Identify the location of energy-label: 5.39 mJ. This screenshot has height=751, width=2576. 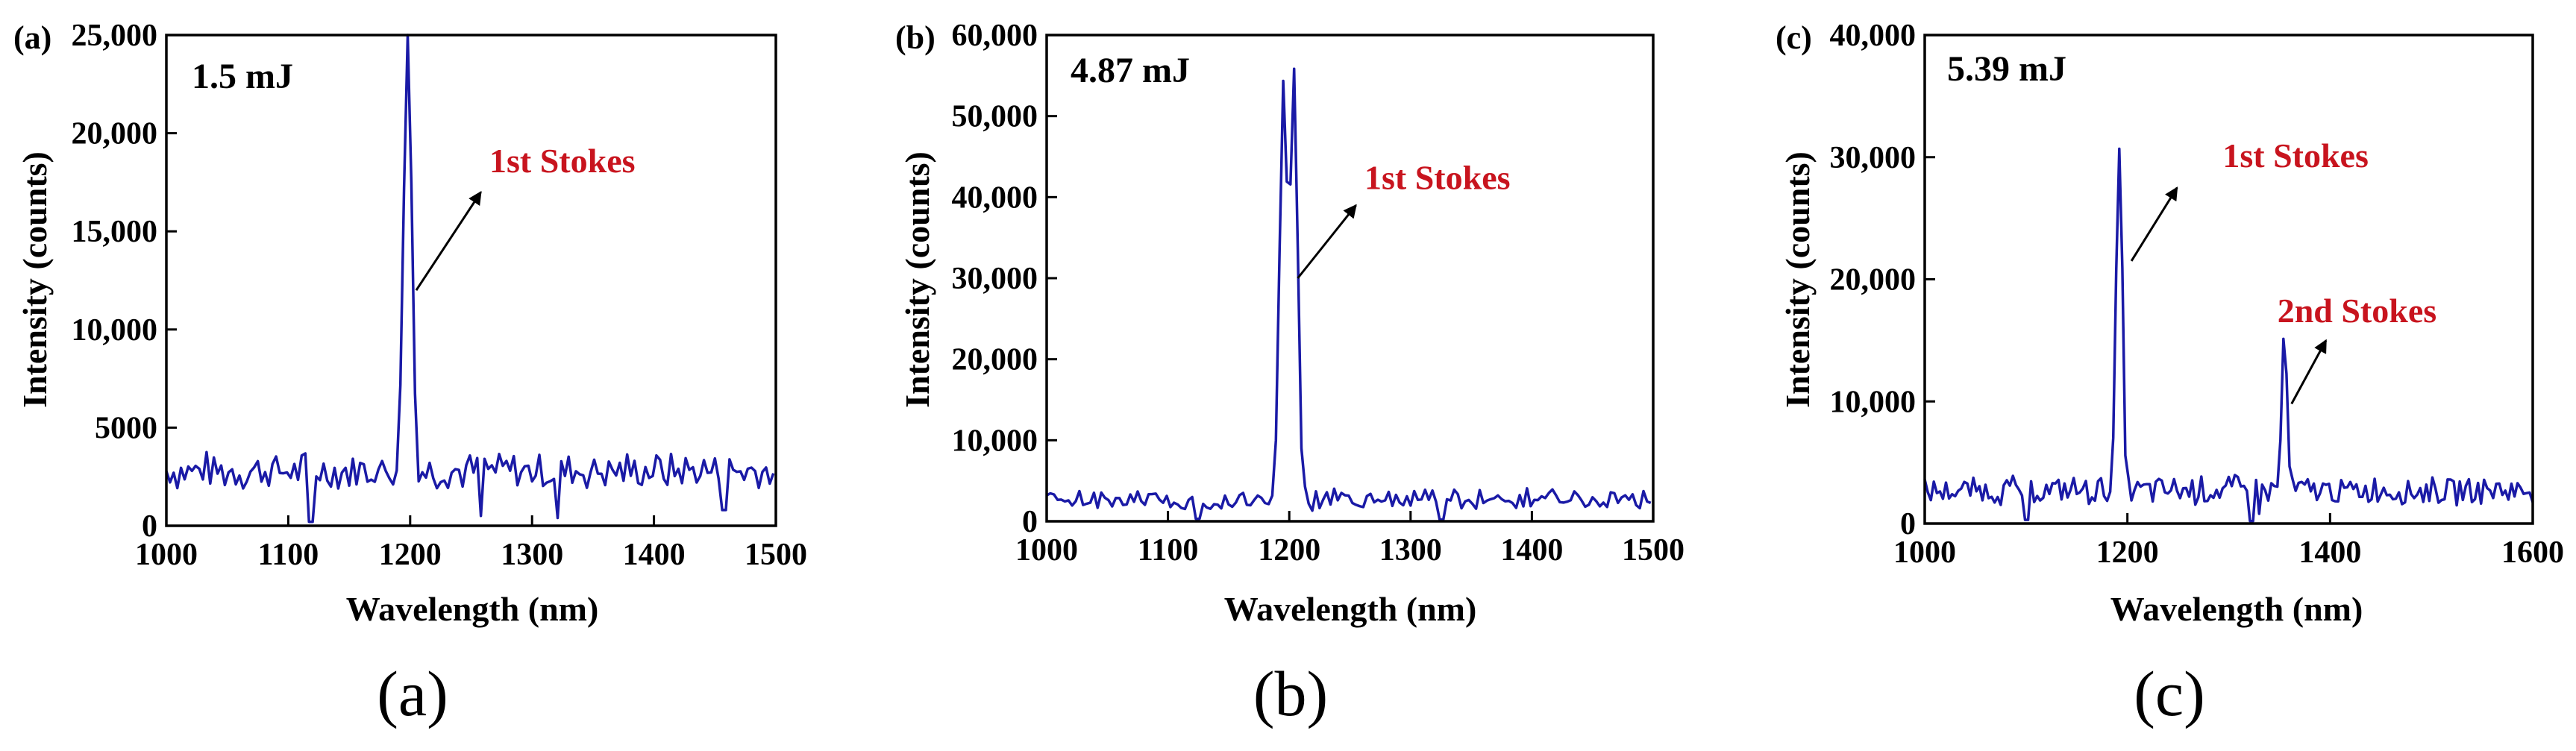
(2006, 69).